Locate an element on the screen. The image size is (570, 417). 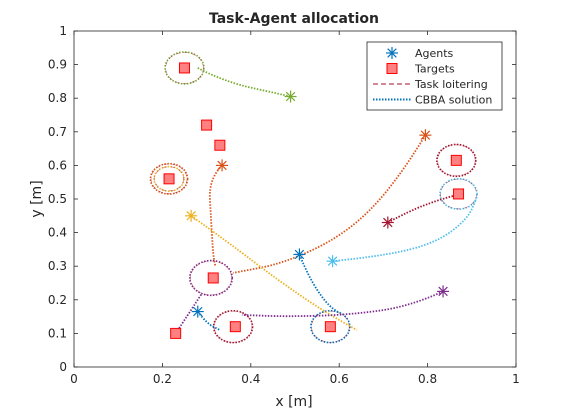
legend-label: Agents is located at coordinates (434, 53).